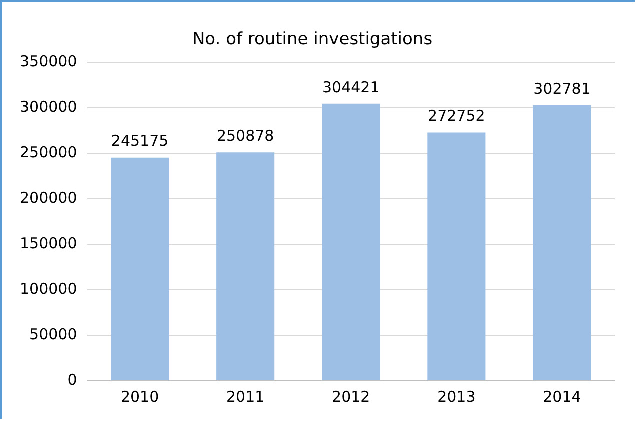 This screenshot has height=421, width=637. Describe the element at coordinates (562, 397) in the screenshot. I see `x-tick-label: 2014` at that location.